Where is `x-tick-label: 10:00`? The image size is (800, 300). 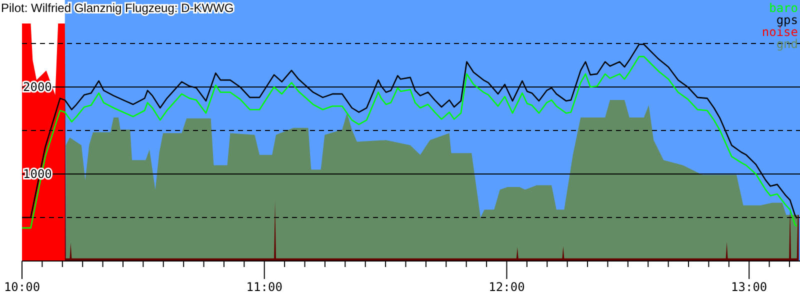 x-tick-label: 10:00 is located at coordinates (22, 287).